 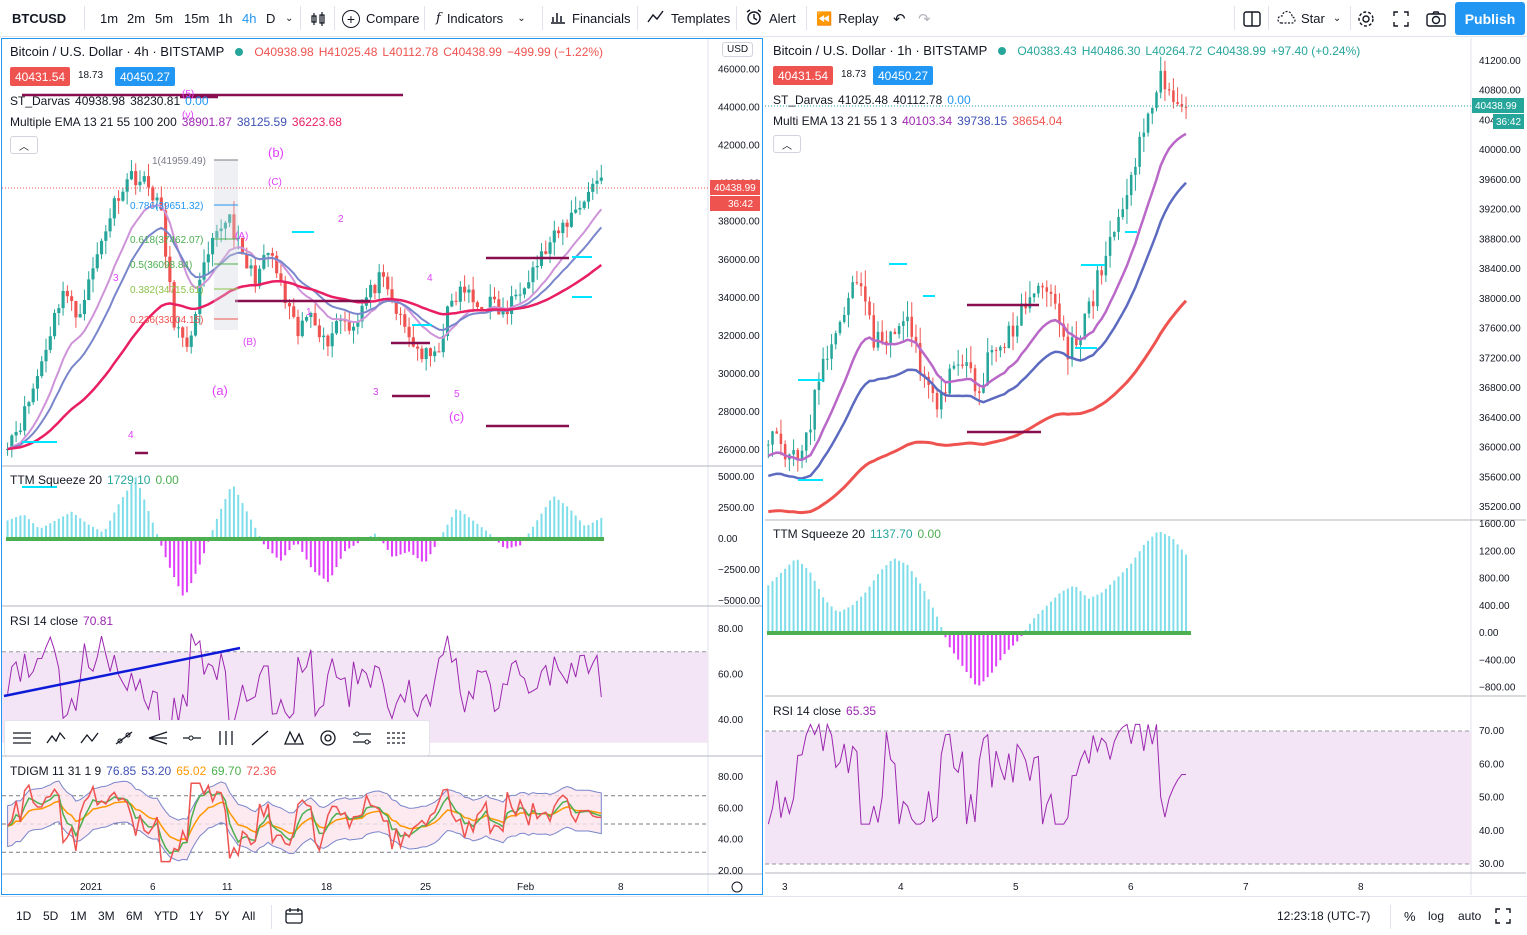 I want to click on ttm-legend-4h: TTM Squeeze 20 1729.10 0.00, so click(x=94, y=480).